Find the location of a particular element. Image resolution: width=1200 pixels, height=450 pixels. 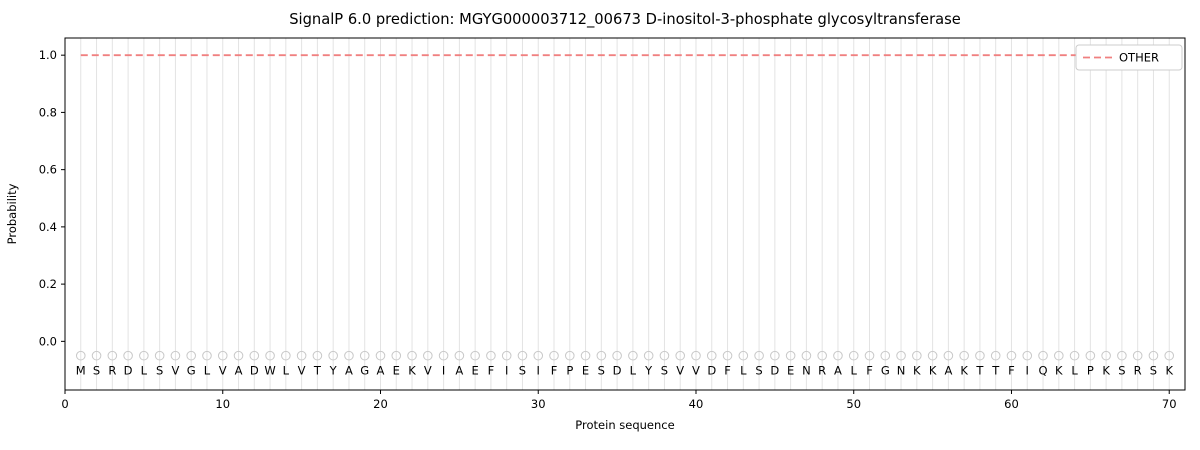

residue-letter: P is located at coordinates (569, 370).